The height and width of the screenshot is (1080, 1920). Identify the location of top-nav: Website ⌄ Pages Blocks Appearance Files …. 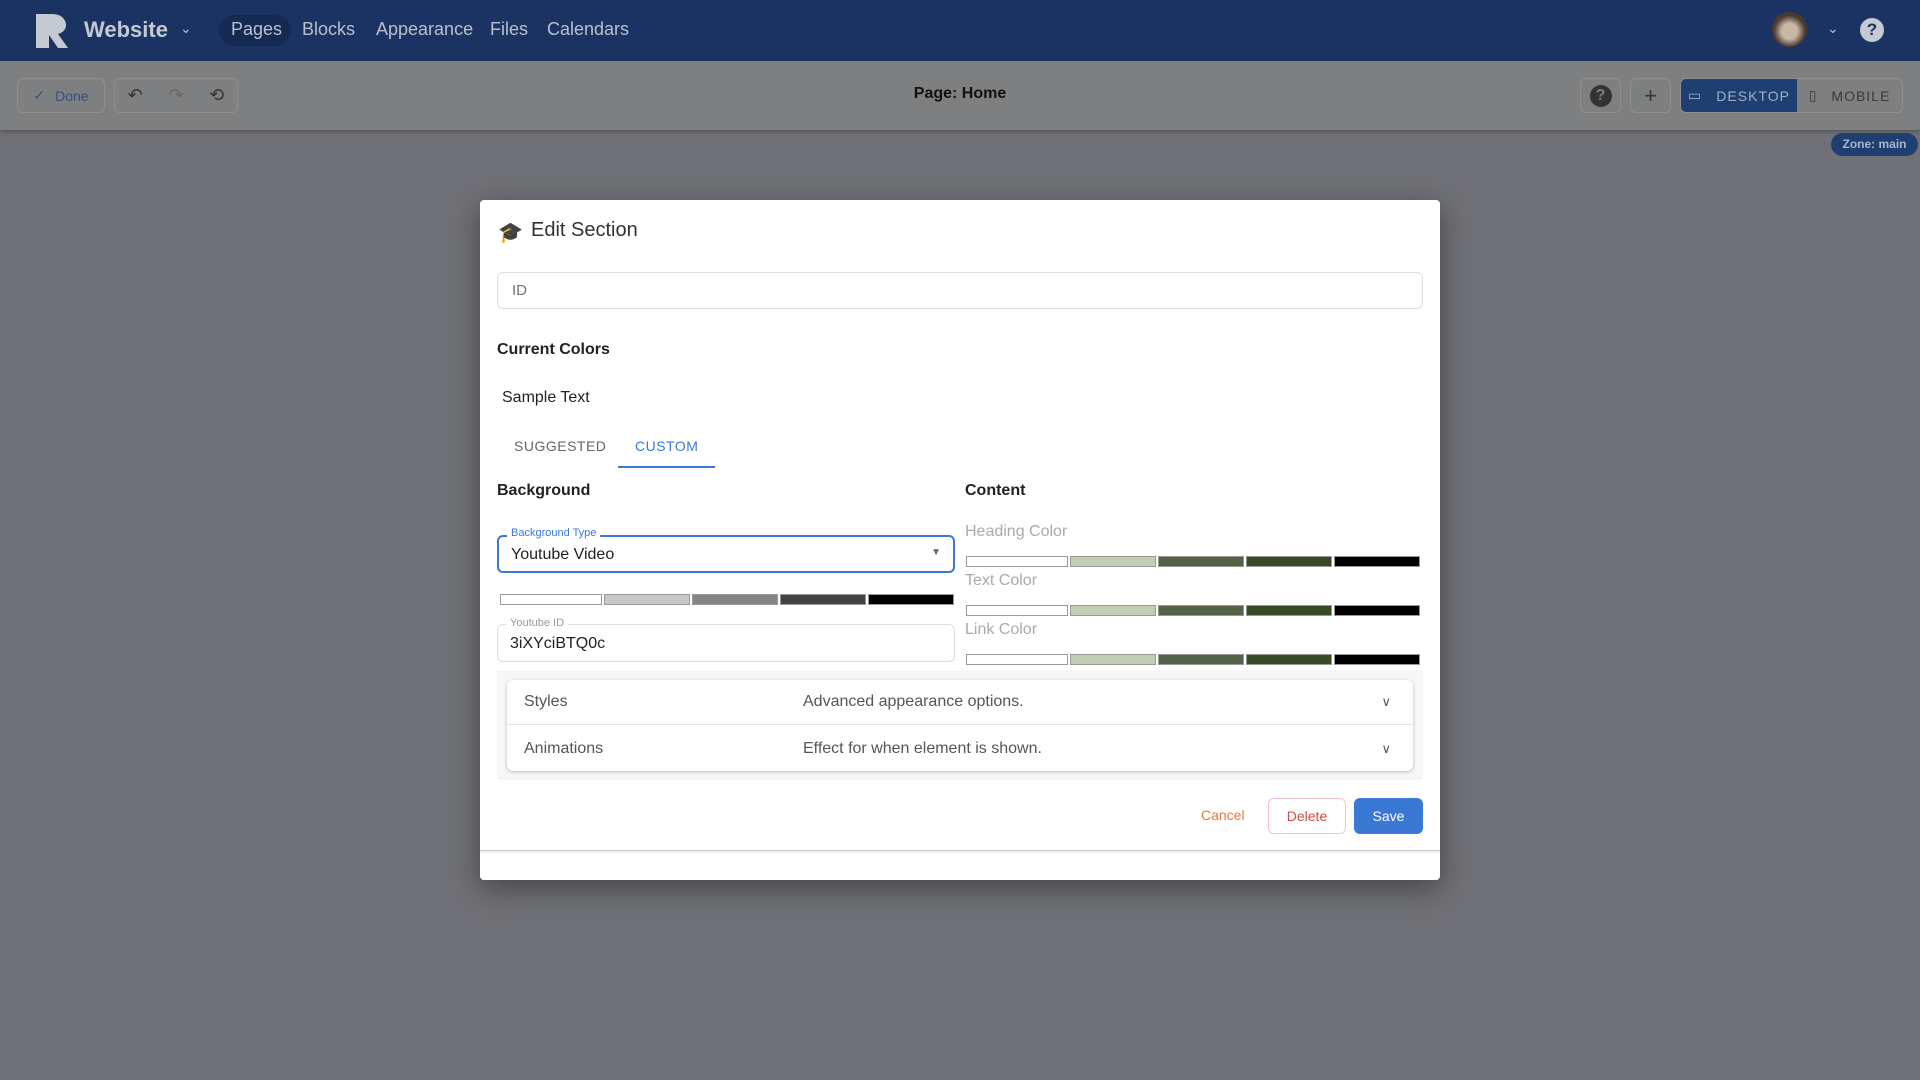
(960, 30).